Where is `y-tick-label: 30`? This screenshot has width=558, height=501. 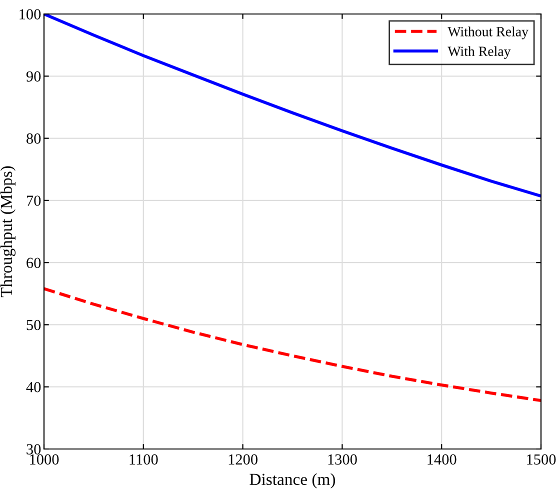 y-tick-label: 30 is located at coordinates (33, 449).